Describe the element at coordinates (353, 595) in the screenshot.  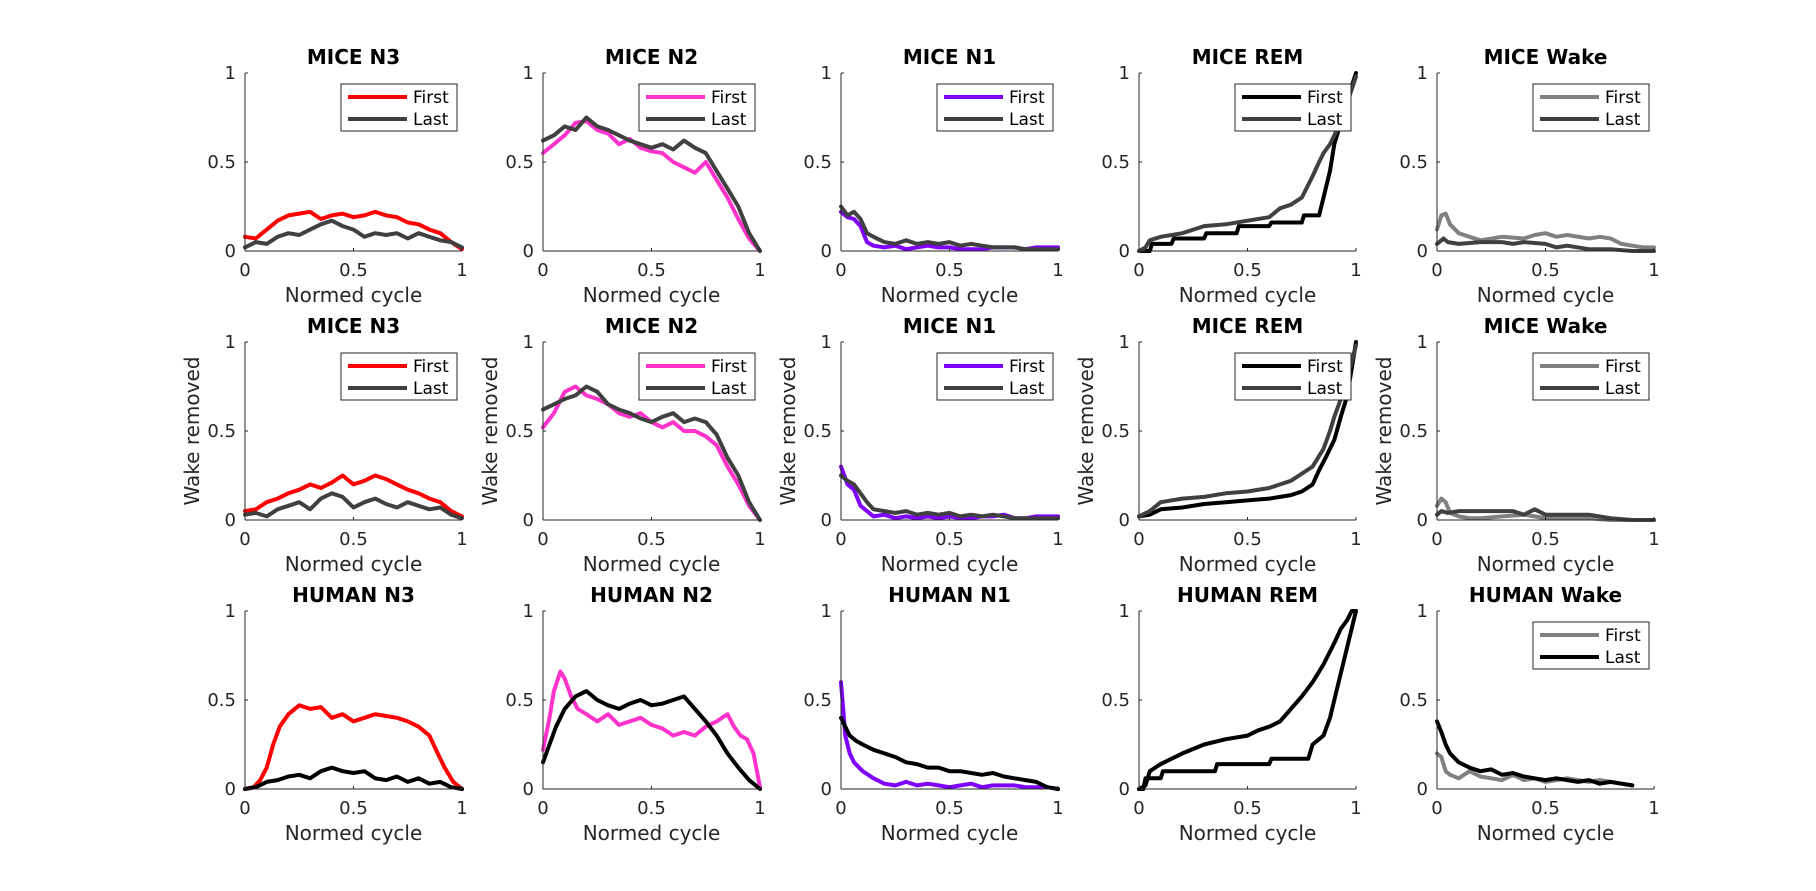
I see `subplot-title: HUMAN N3` at that location.